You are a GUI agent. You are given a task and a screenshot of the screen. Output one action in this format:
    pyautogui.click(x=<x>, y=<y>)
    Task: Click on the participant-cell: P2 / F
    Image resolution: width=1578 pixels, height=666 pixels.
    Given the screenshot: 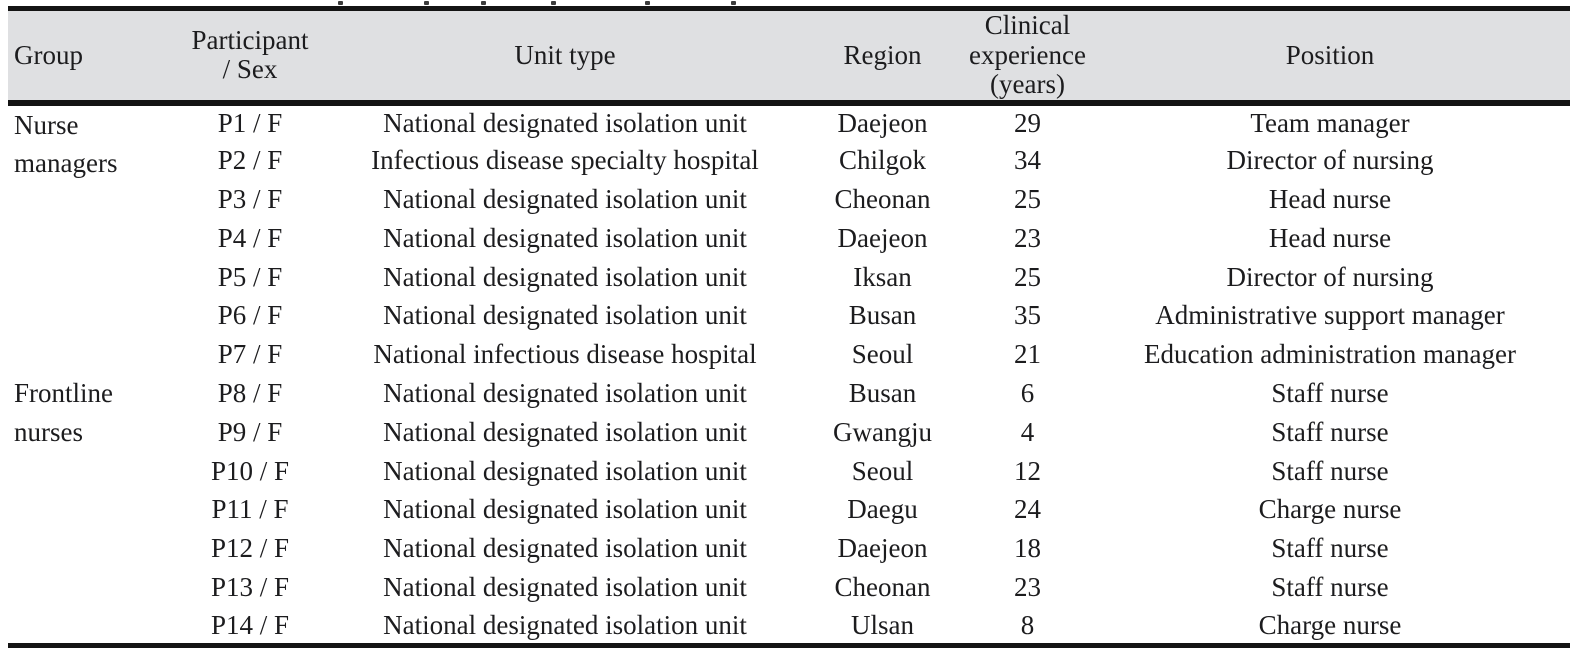 What is the action you would take?
    pyautogui.click(x=250, y=160)
    